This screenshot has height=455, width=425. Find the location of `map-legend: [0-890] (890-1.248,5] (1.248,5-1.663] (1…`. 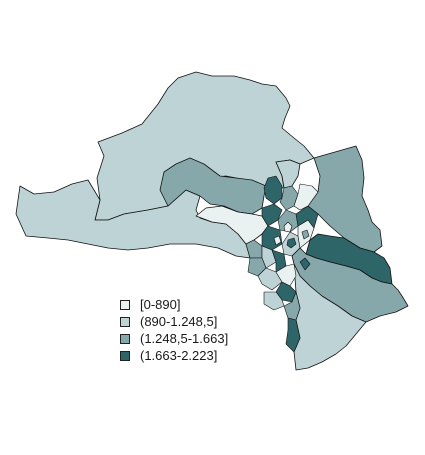

map-legend: [0-890] (890-1.248,5] (1.248,5-1.663] (1… is located at coordinates (174, 330).